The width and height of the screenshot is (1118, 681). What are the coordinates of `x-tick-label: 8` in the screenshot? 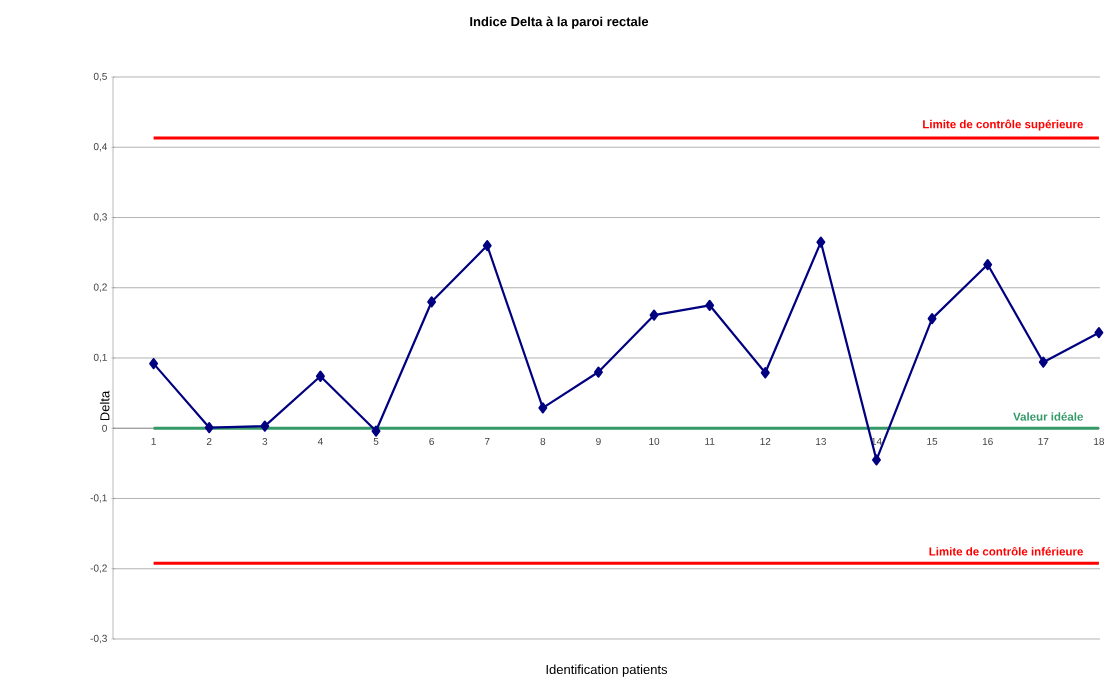 It's located at (543, 441).